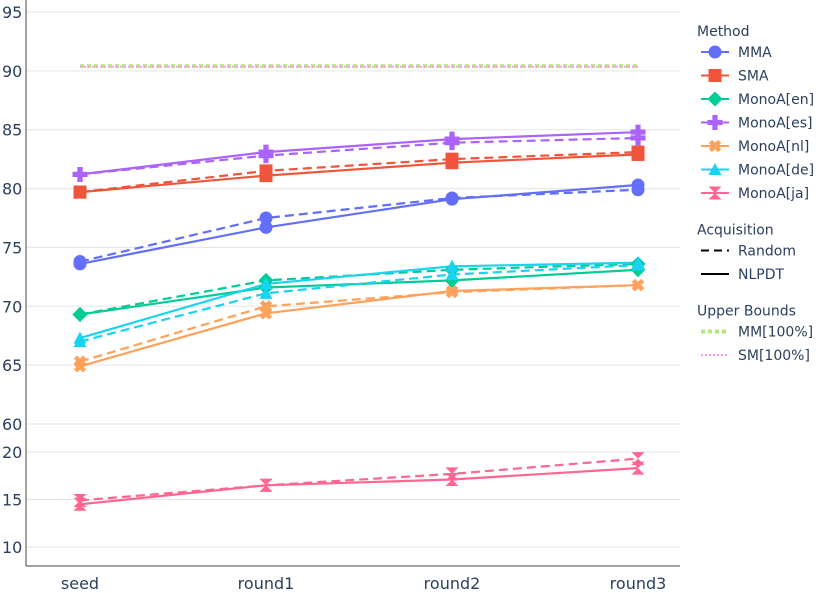  What do you see at coordinates (266, 583) in the screenshot?
I see `x-tick-label: round1` at bounding box center [266, 583].